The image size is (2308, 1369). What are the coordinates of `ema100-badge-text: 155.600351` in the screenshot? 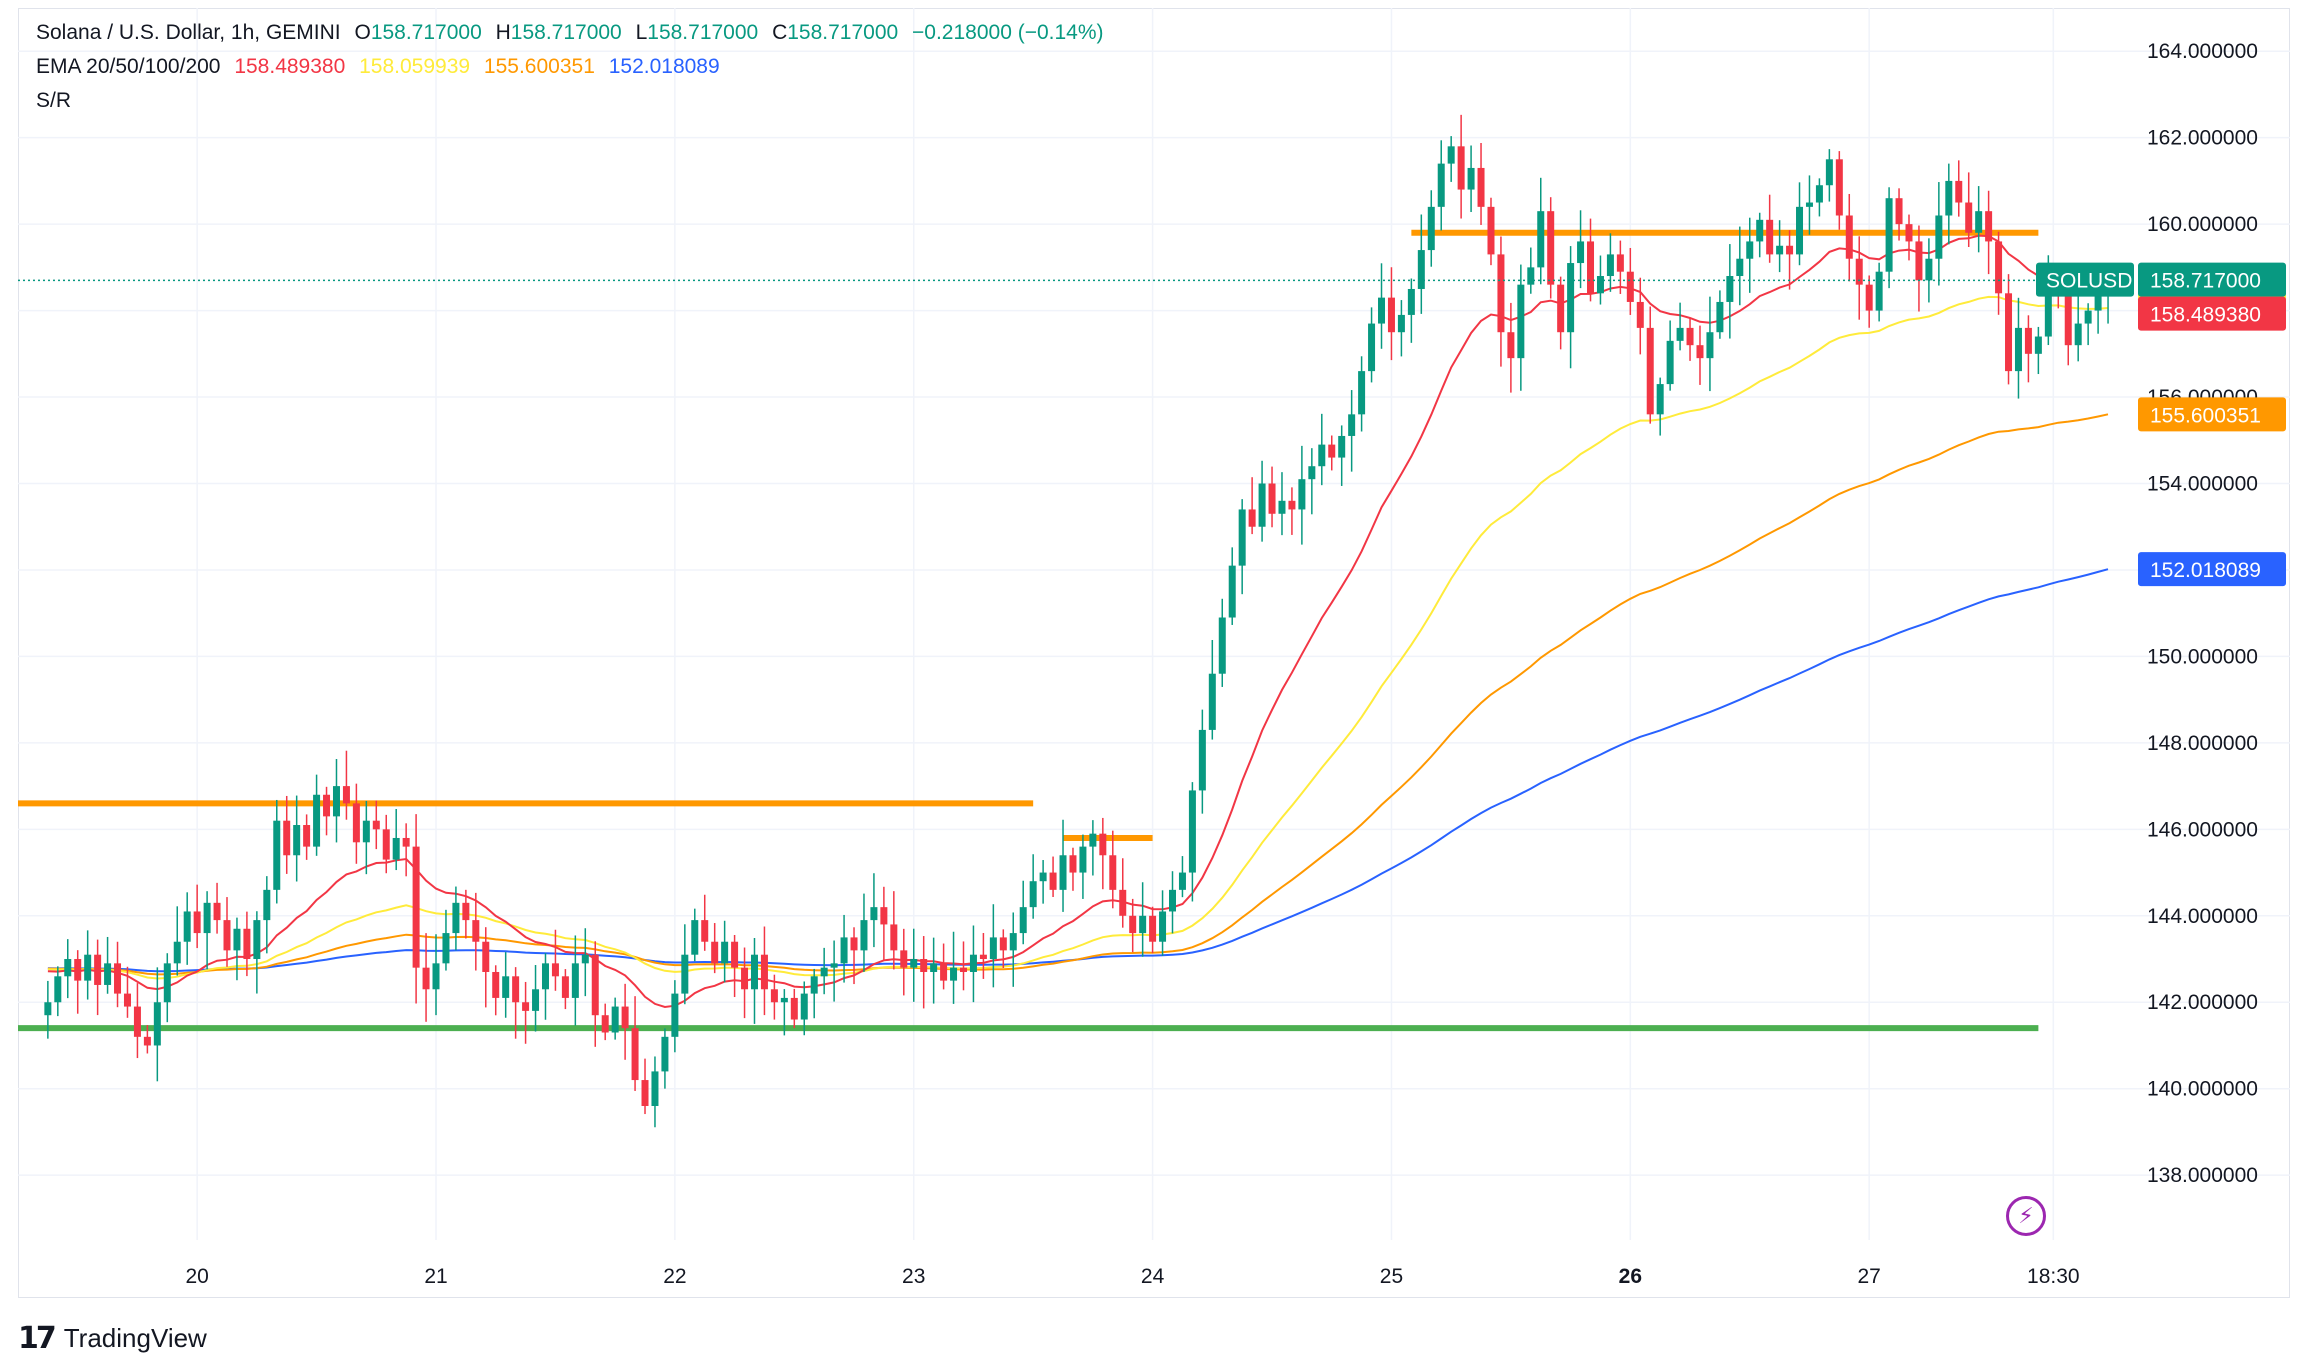 It's located at (2205, 415).